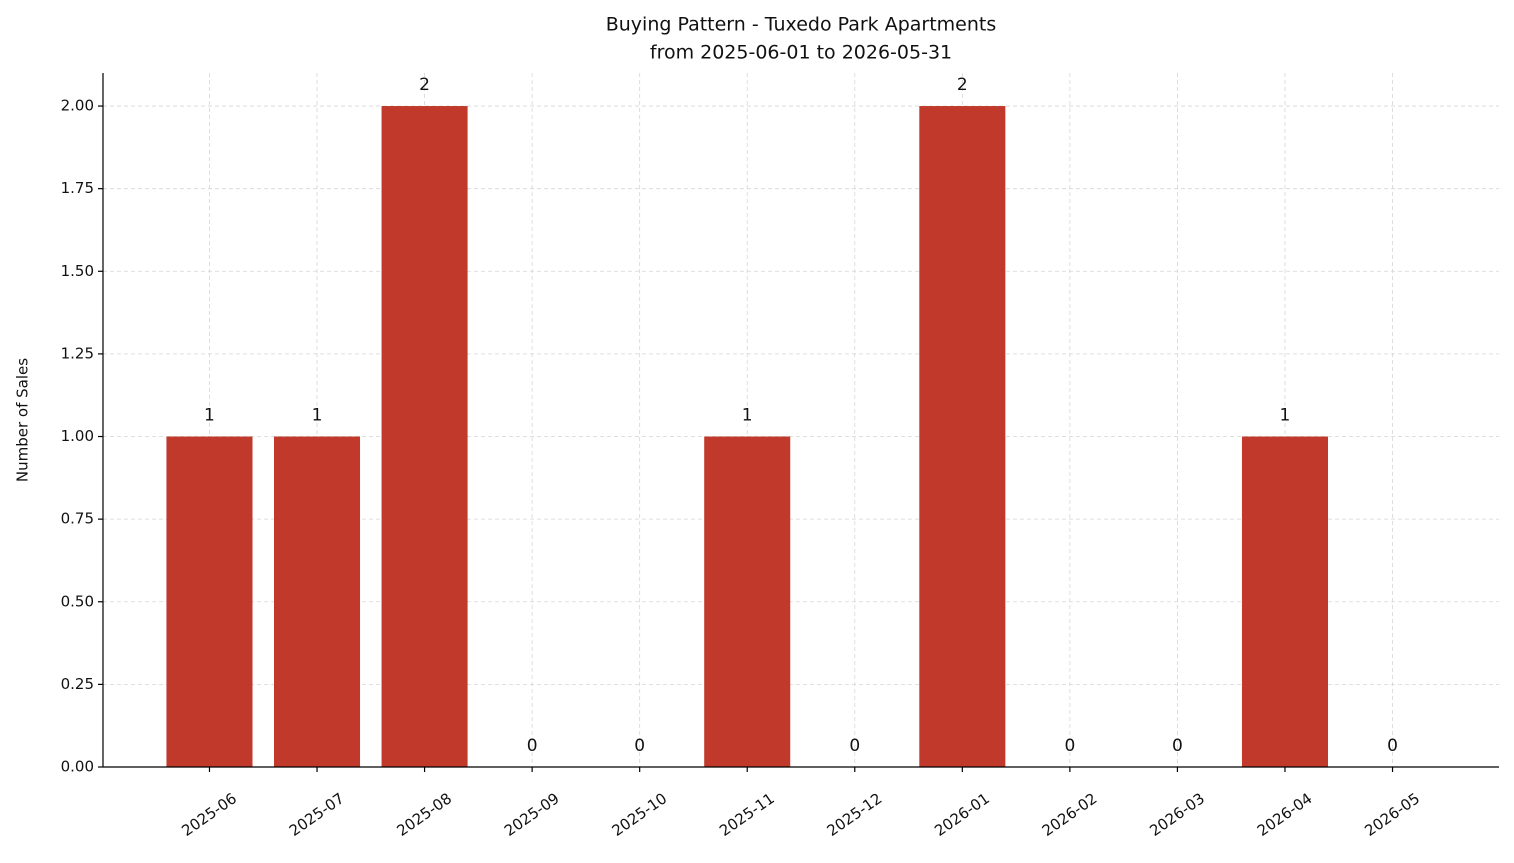  Describe the element at coordinates (747, 814) in the screenshot. I see `x-tick-label: 2025-11` at that location.